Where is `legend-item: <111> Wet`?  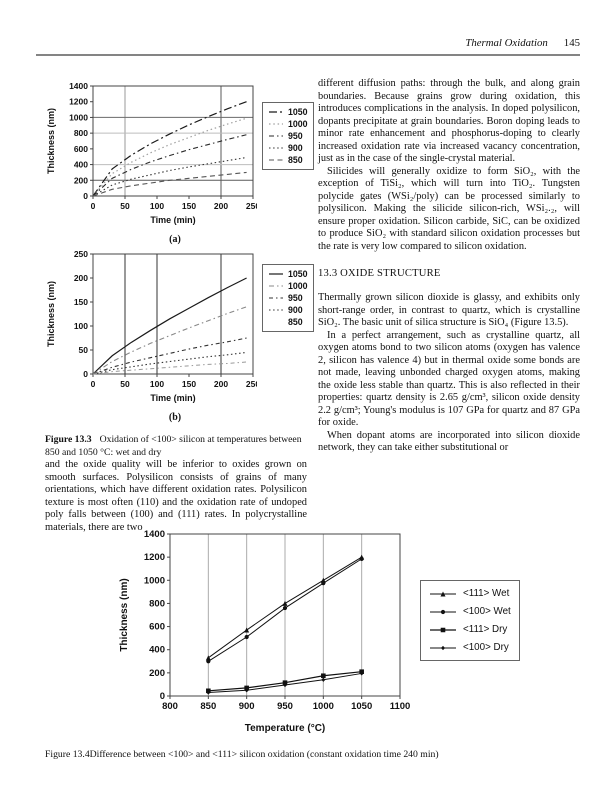
legend-item: <111> Wet is located at coordinates (470, 593).